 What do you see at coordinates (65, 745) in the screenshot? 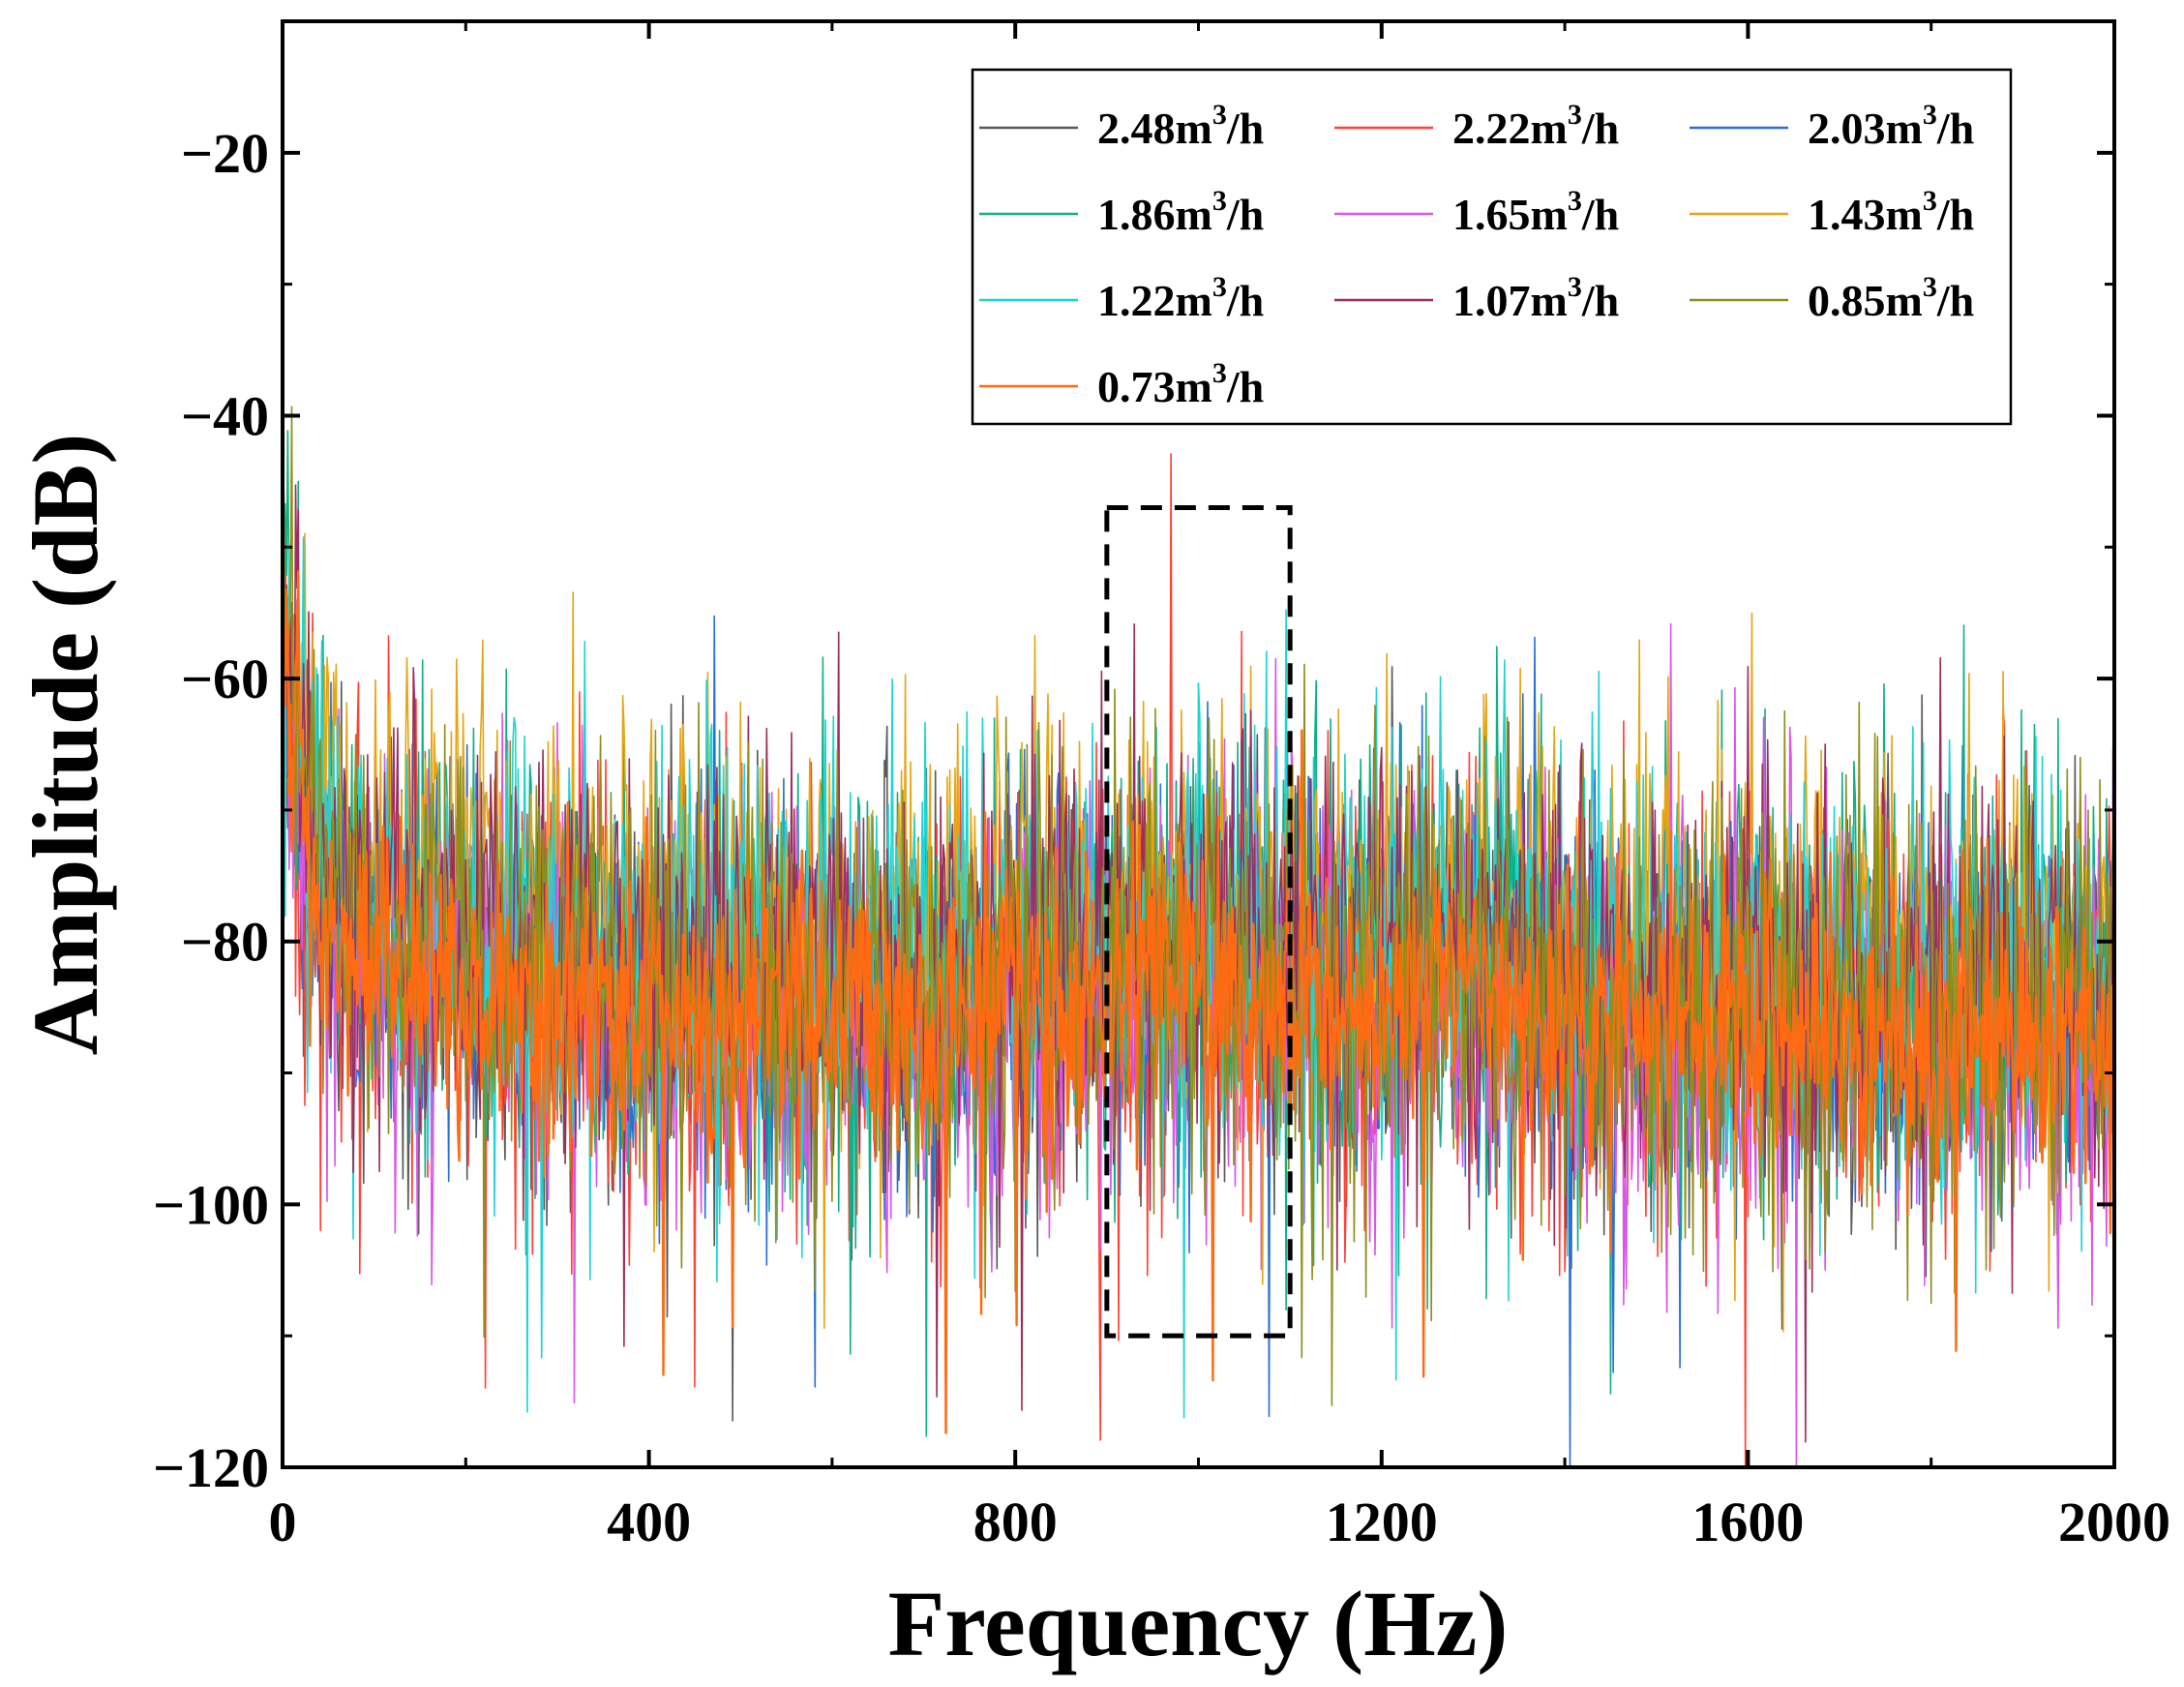
I see `y-axis-title: Amplitude (dB)` at bounding box center [65, 745].